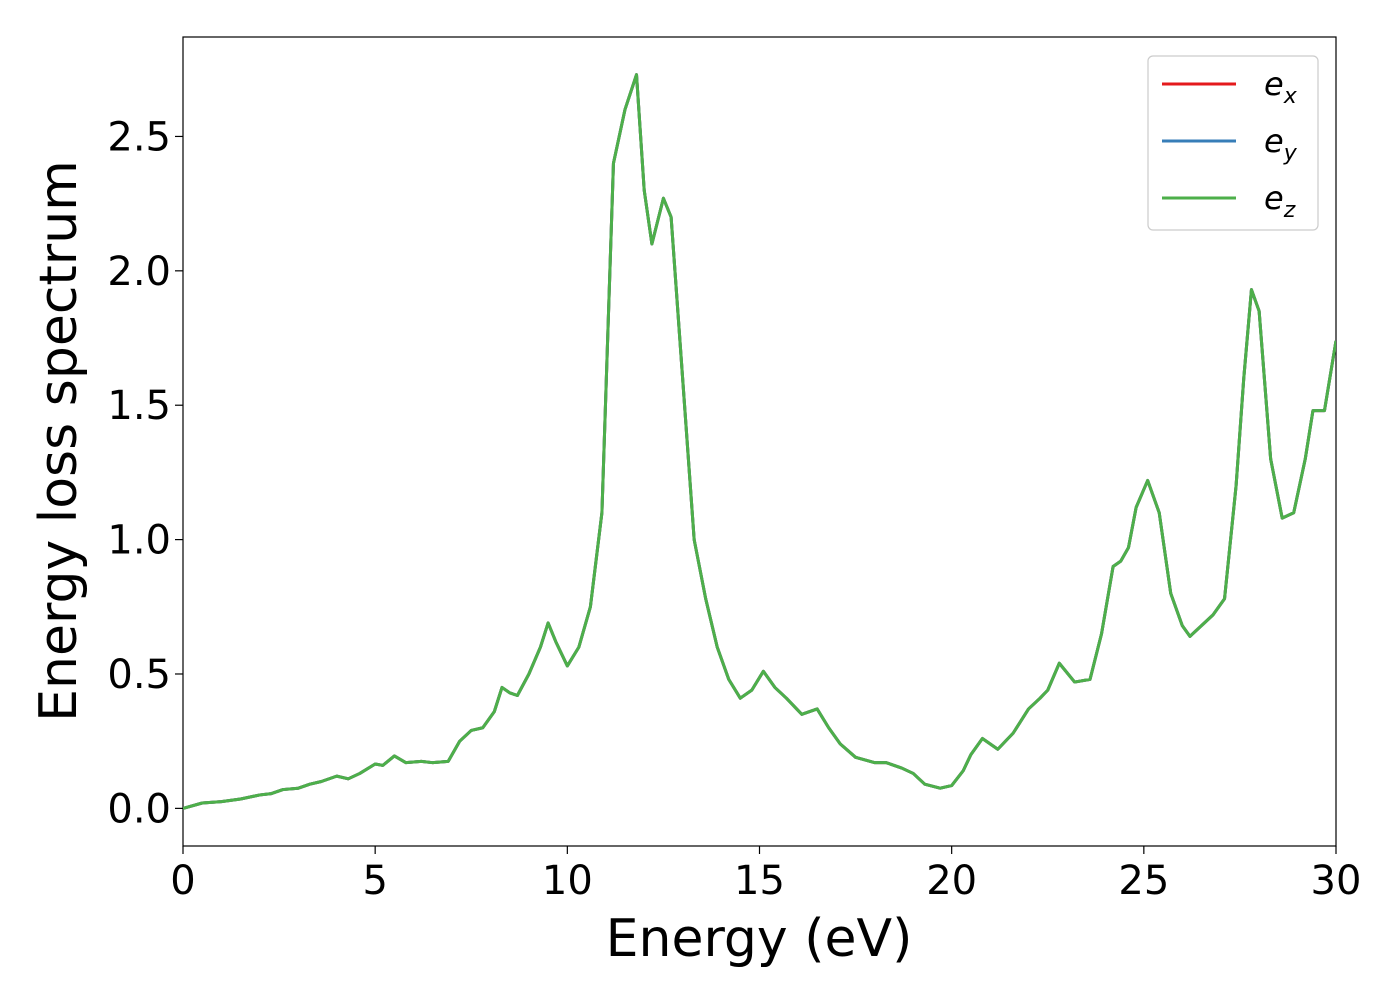 This screenshot has height=1000, width=1400. I want to click on y-tick-label: 2.5, so click(139, 137).